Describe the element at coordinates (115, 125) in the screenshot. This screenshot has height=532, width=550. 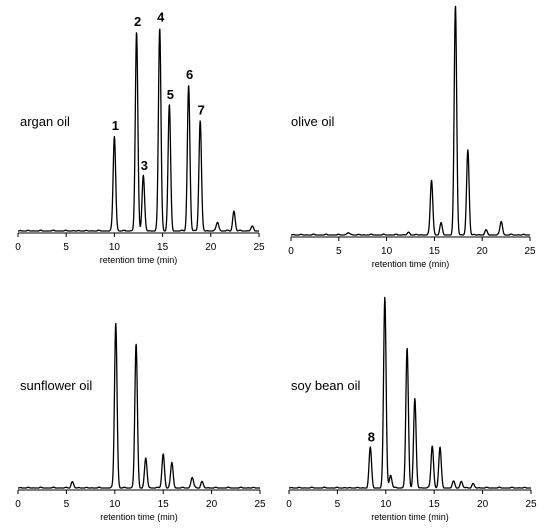
I see `peak-label-1: 1` at that location.